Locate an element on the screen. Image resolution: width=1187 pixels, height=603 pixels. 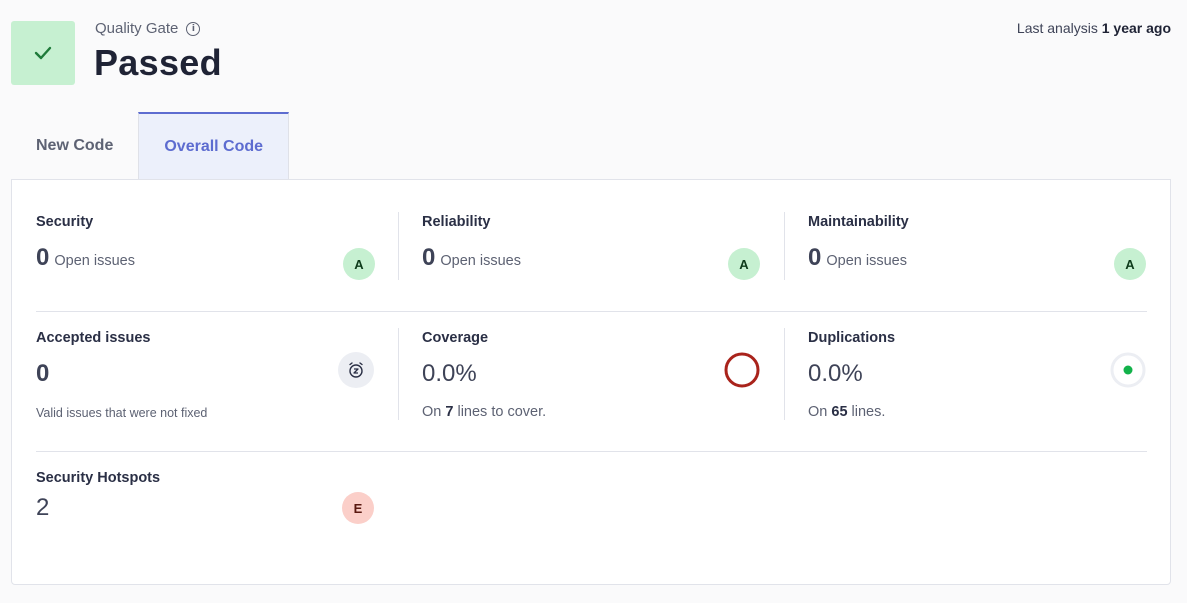
duplications-description: On 65 lines. is located at coordinates (847, 412).